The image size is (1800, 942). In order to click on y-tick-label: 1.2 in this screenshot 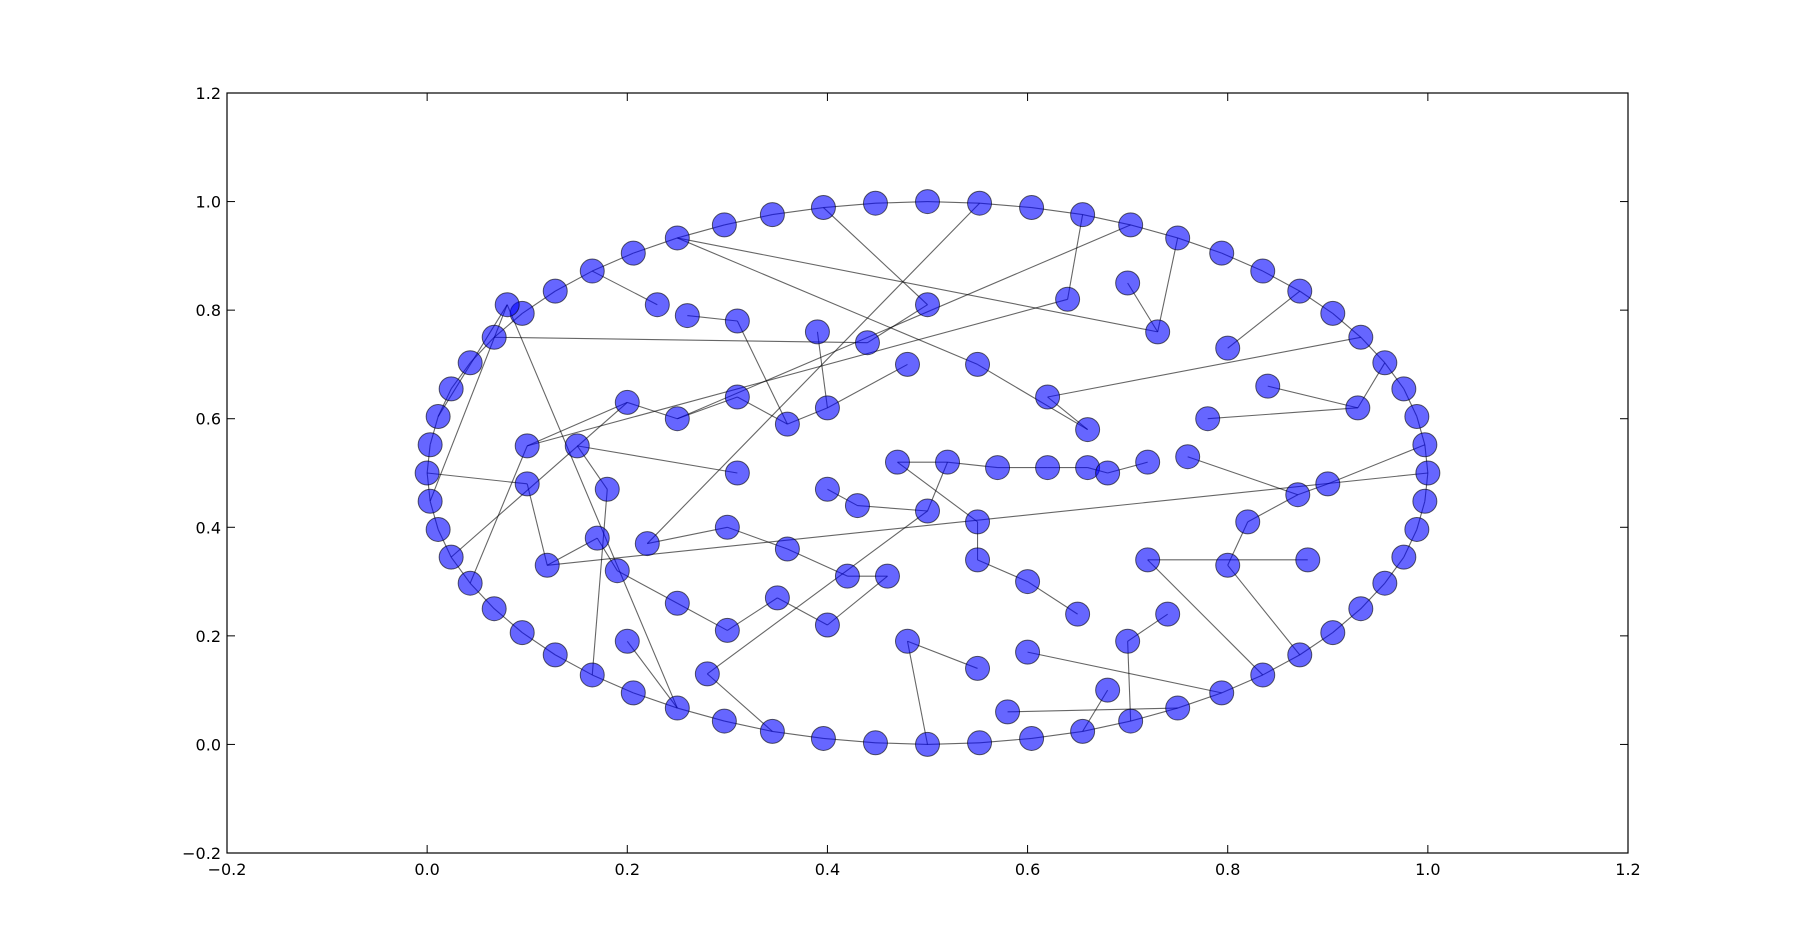, I will do `click(208, 93)`.